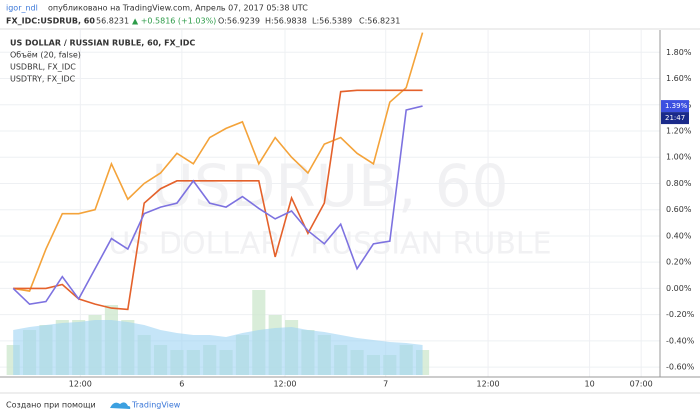 The image size is (700, 418). Describe the element at coordinates (679, 183) in the screenshot. I see `y-tick-label: 0.80%` at that location.